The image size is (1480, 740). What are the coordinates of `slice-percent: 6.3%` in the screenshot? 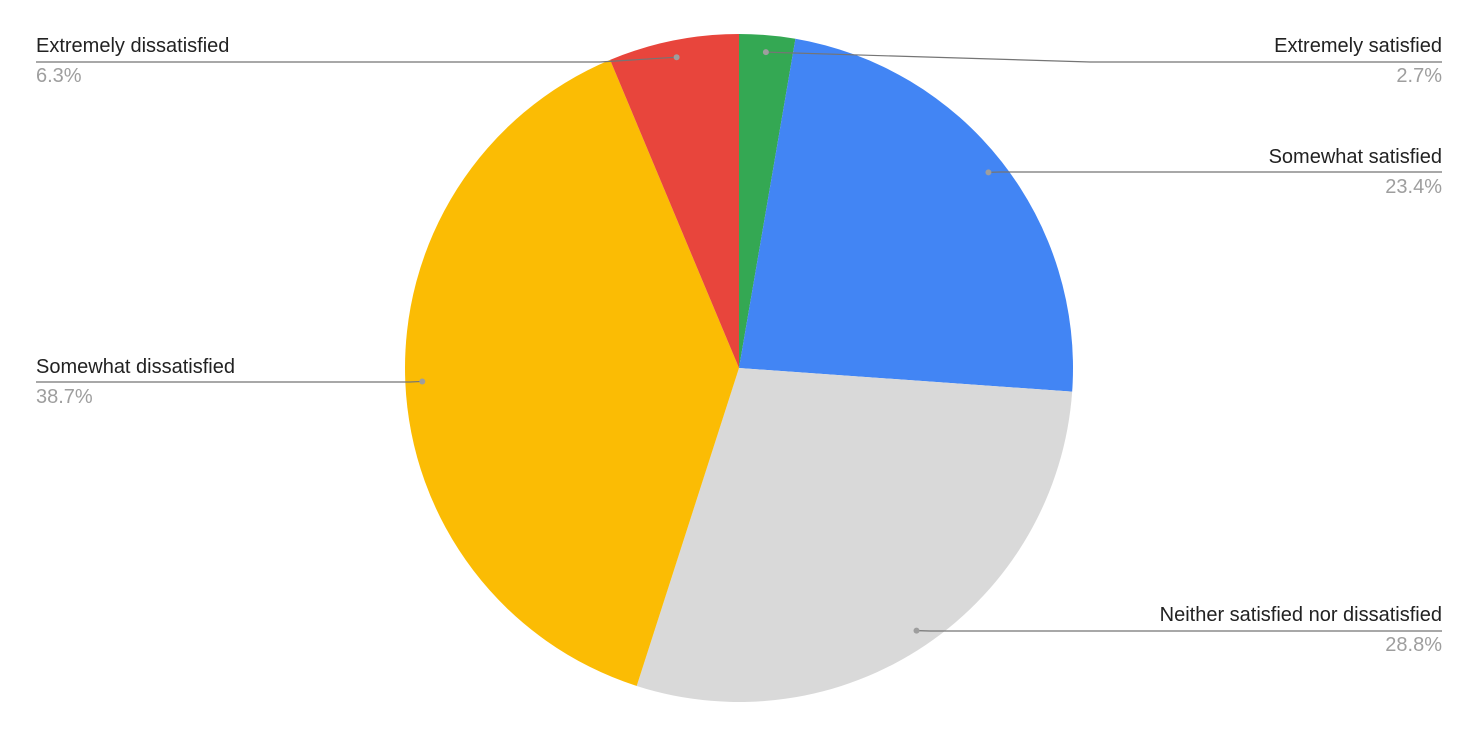 It's located at (59, 76).